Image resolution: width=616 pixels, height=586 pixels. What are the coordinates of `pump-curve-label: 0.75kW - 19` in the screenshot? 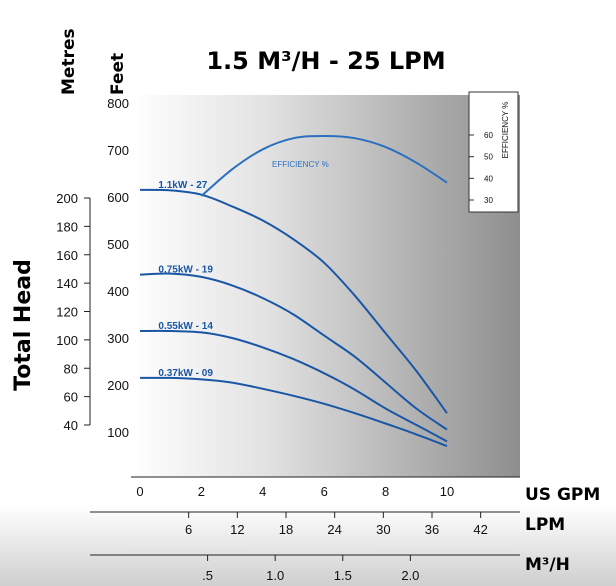 It's located at (185, 270).